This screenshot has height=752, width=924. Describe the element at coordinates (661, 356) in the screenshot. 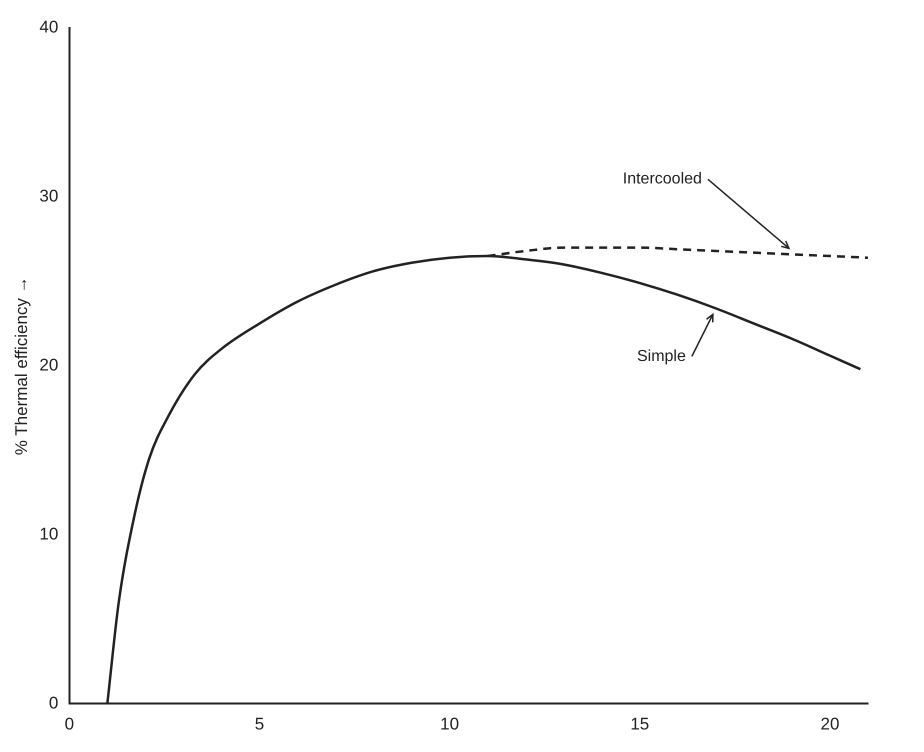

I see `text: Simple` at that location.